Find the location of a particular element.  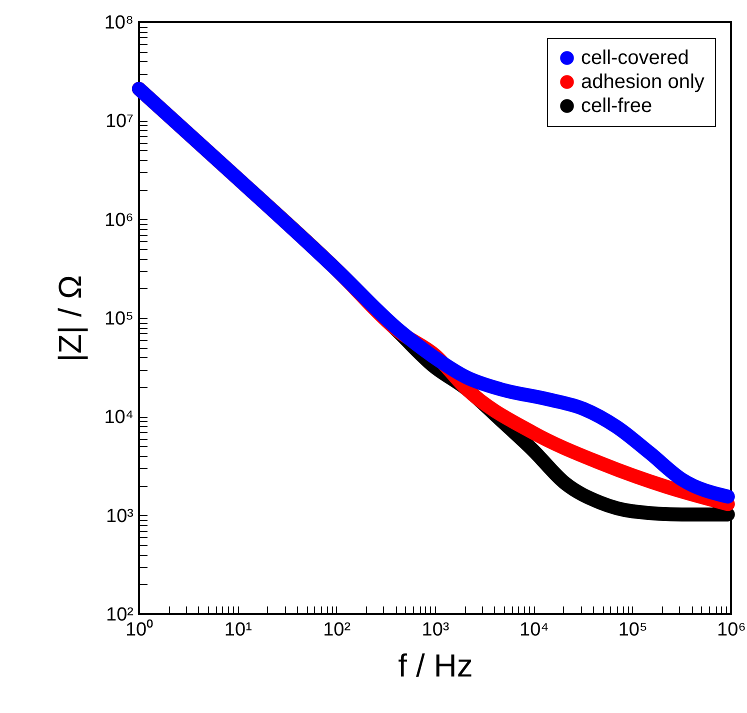

x-axis-title: f / Hz is located at coordinates (435, 666).